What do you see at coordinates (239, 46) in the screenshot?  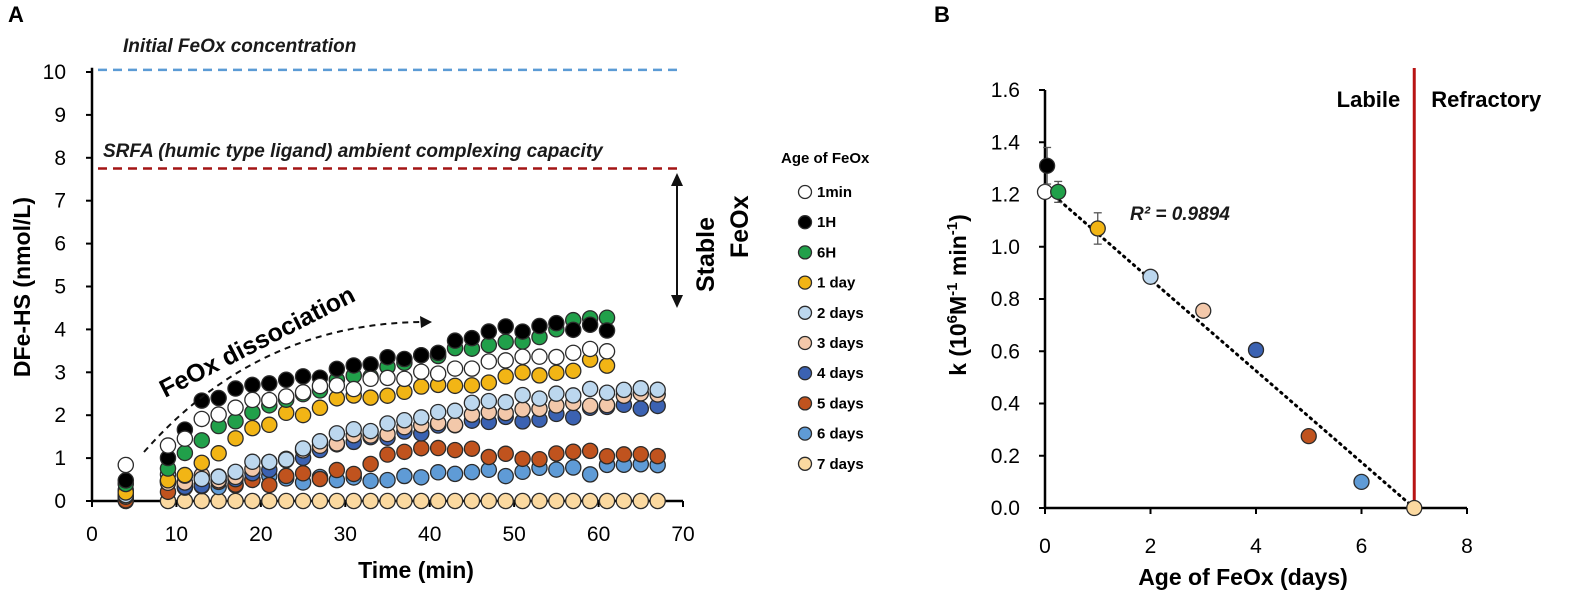 I see `initial-concentration-label: Initial FeOx concentration` at bounding box center [239, 46].